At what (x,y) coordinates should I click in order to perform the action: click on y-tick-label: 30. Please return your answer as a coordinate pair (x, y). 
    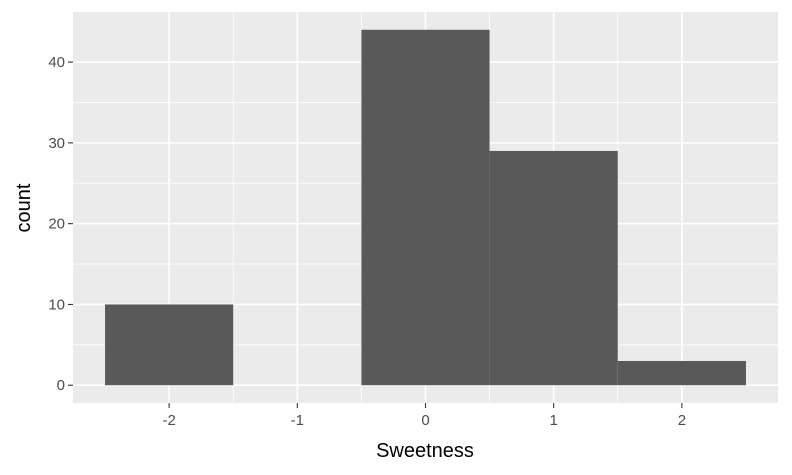
    Looking at the image, I should click on (56, 143).